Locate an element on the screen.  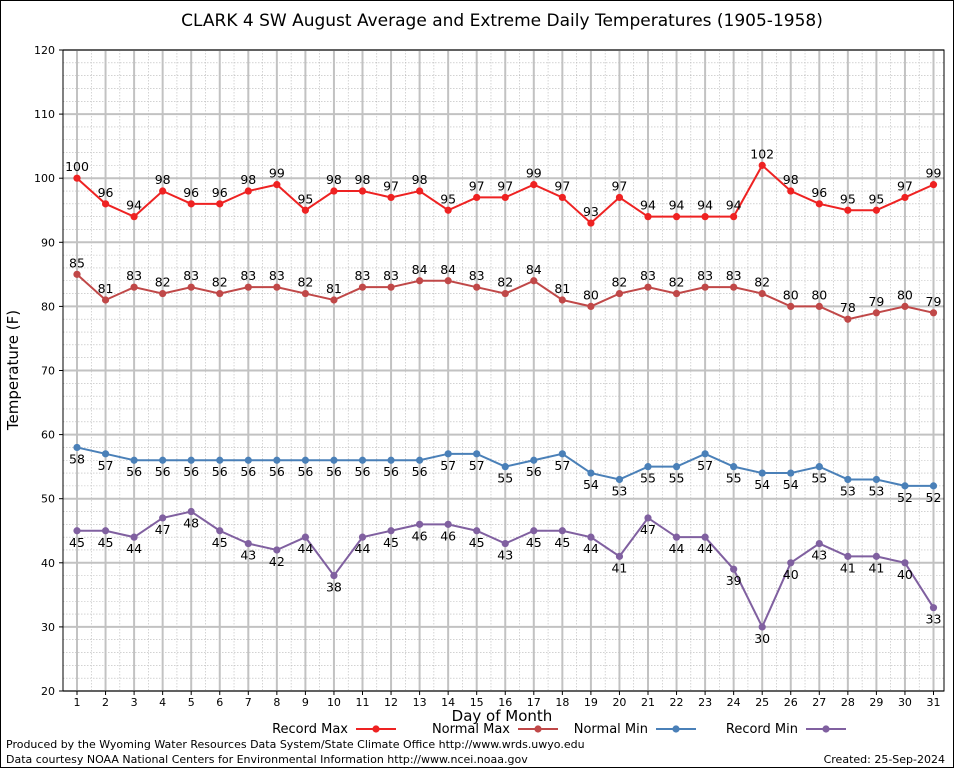
y-axis-ticks: 20 30 40 50 60 70 80 90 100 110 120 is located at coordinates (48, 371).